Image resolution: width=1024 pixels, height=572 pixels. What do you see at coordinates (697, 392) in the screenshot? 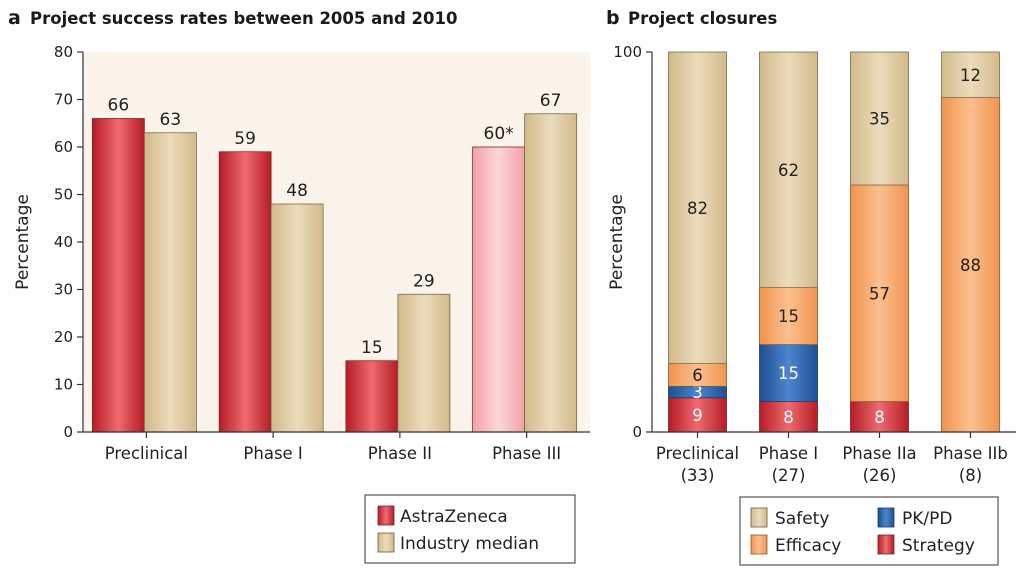
I see `segment-label-pk-pd-preclinical: 3` at bounding box center [697, 392].